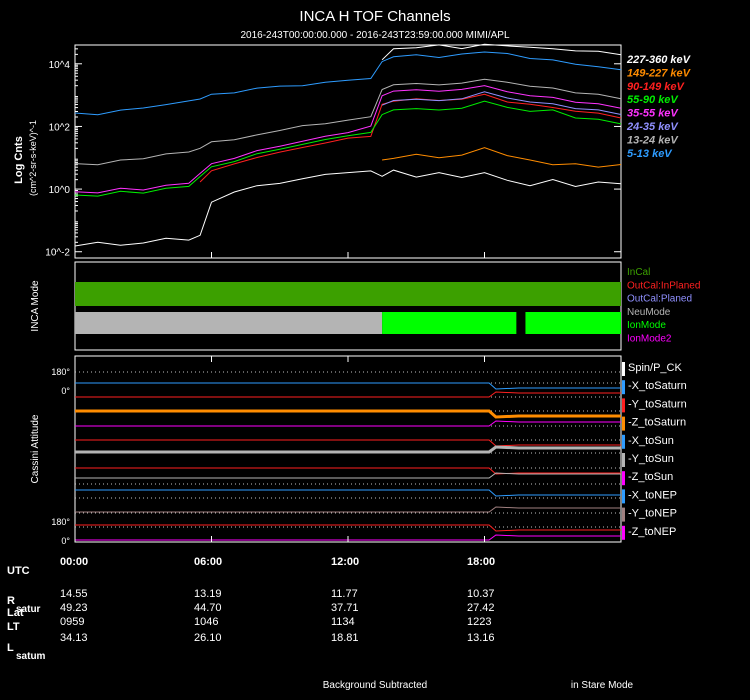 This screenshot has height=700, width=750. What do you see at coordinates (348, 83) in the screenshot?
I see `series-line-5-13-kev` at bounding box center [348, 83].